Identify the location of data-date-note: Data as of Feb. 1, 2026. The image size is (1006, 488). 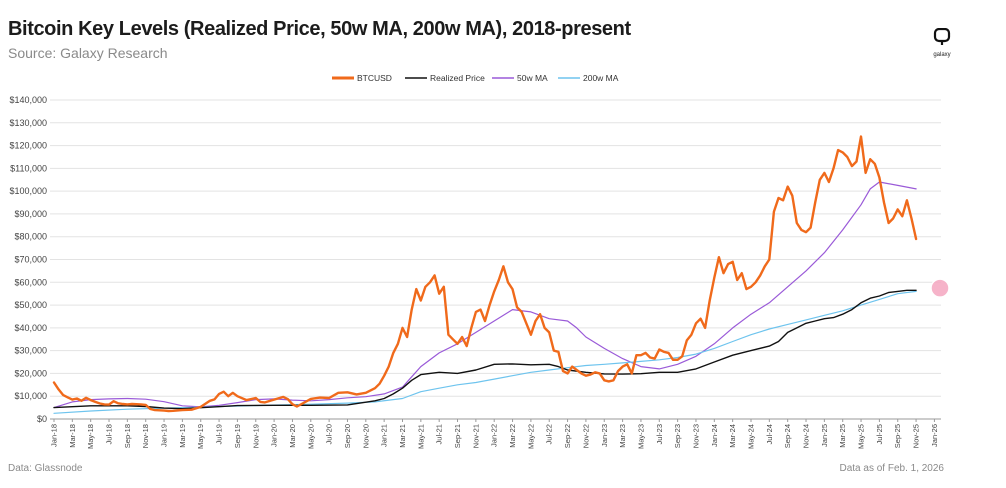
(891, 468).